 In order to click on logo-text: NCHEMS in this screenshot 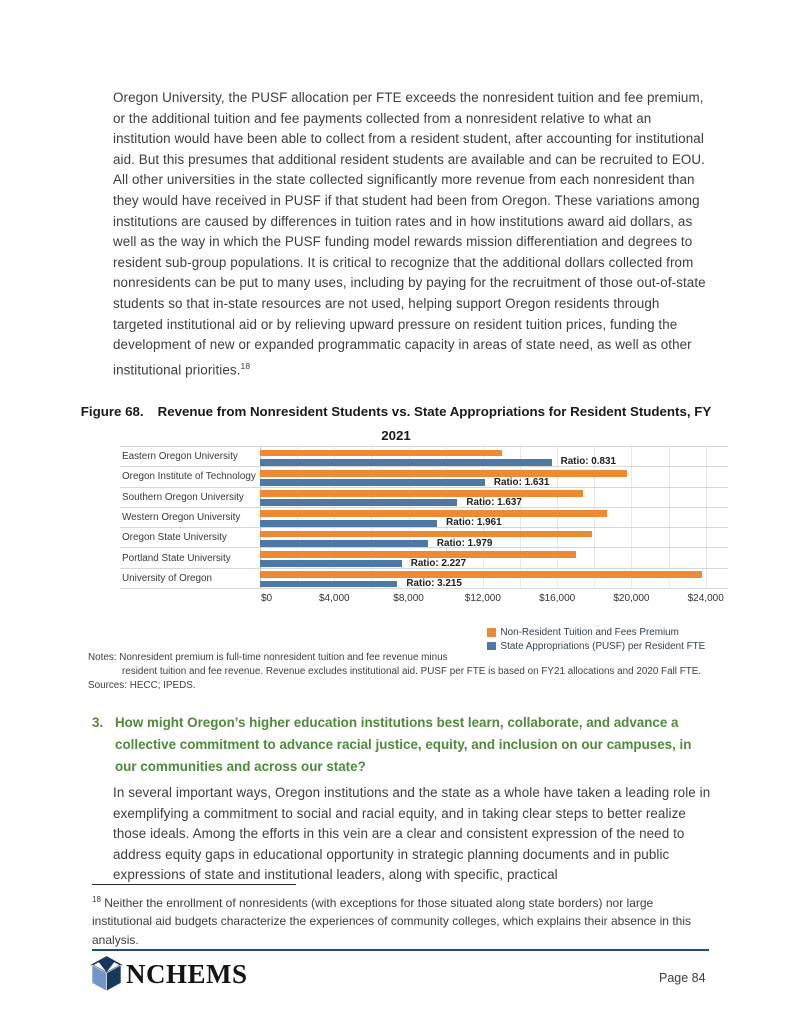, I will do `click(187, 973)`.